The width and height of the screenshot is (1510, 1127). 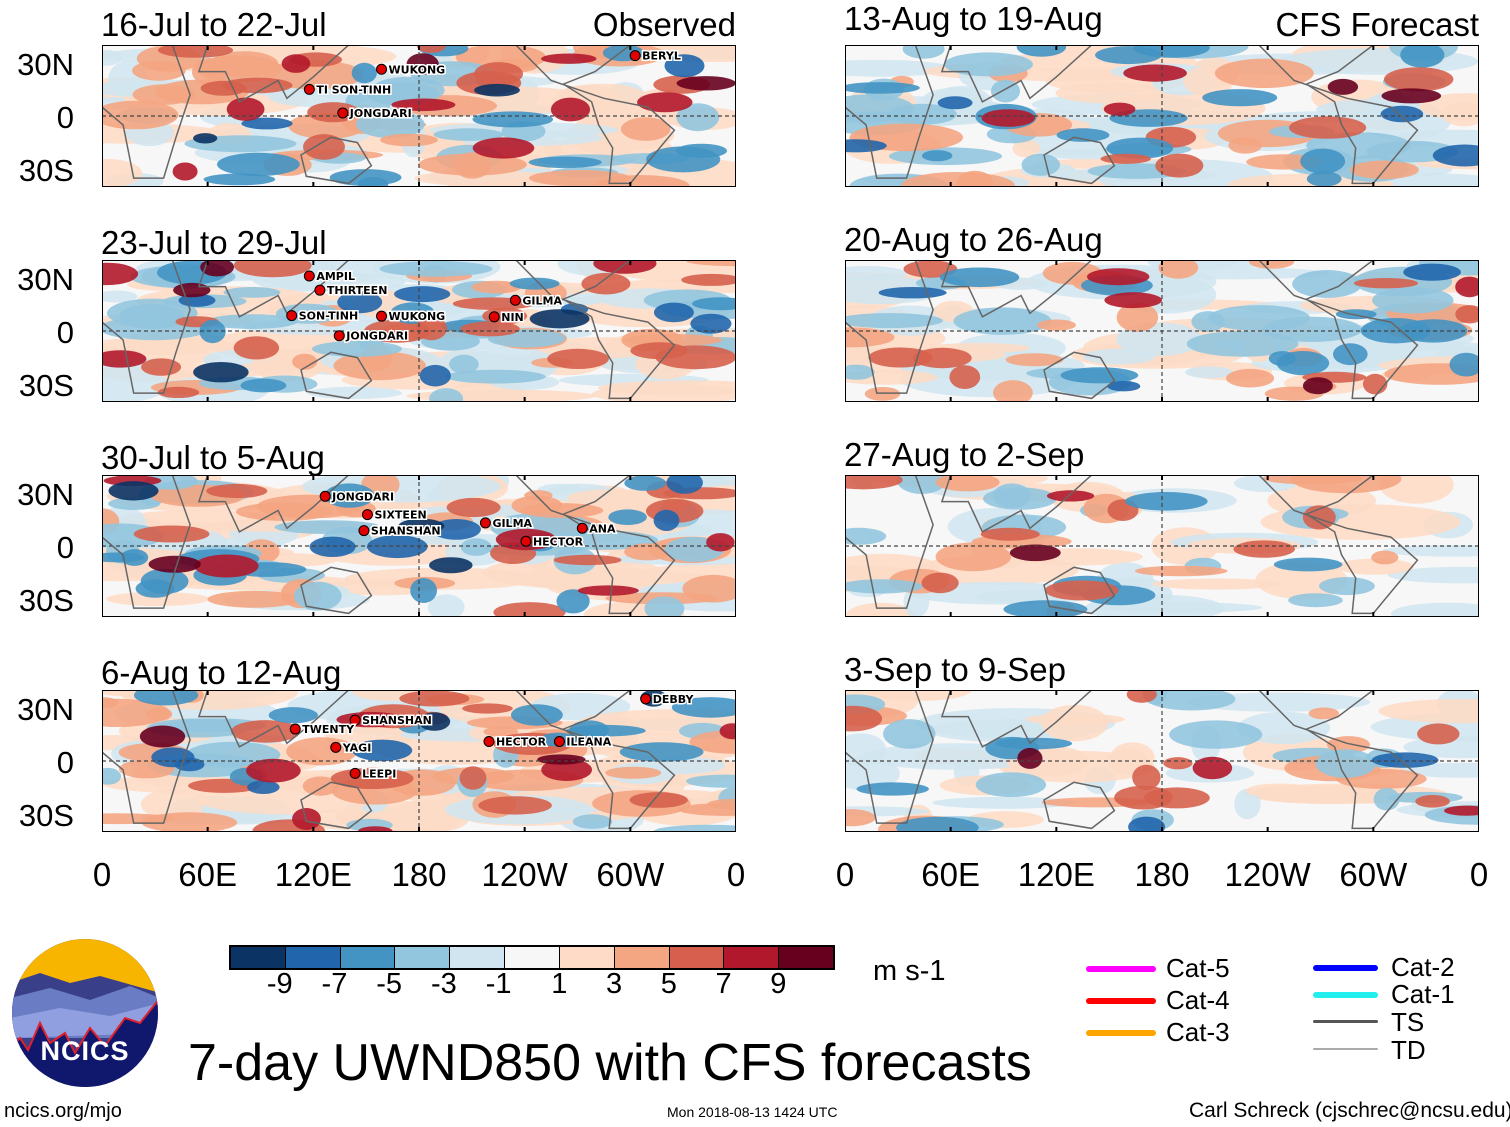 I want to click on x-tick-label: 60E, so click(x=951, y=874).